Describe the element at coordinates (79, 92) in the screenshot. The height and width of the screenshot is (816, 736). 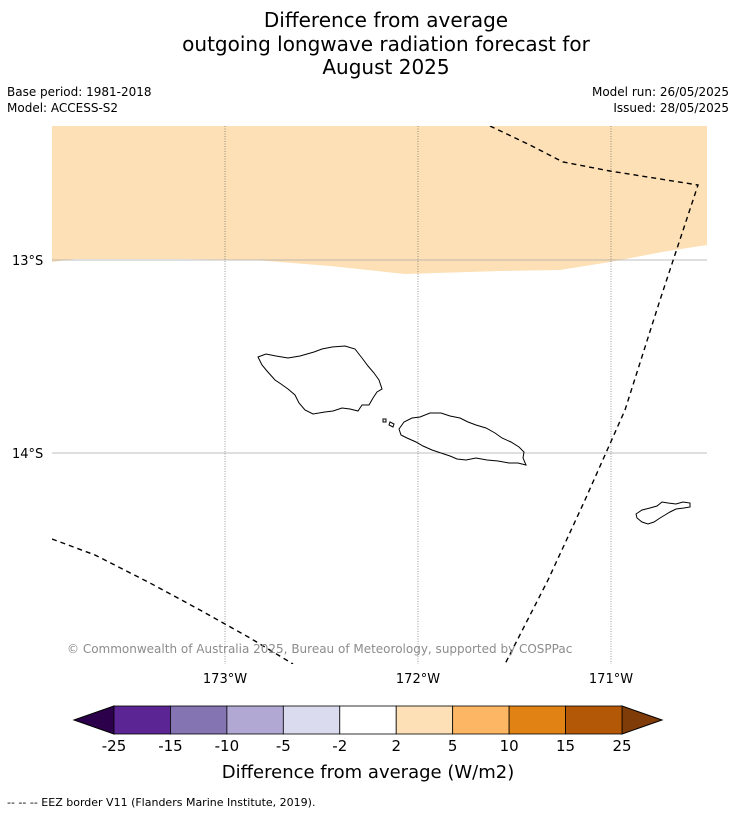
I see `base-period-label: Base period: 1981-2018` at that location.